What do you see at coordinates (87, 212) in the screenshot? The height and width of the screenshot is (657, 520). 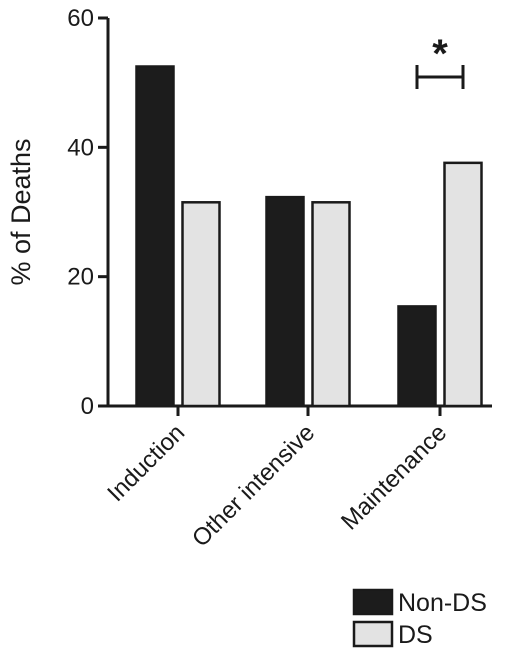 I see `y-ticks: 0 20 40 60` at bounding box center [87, 212].